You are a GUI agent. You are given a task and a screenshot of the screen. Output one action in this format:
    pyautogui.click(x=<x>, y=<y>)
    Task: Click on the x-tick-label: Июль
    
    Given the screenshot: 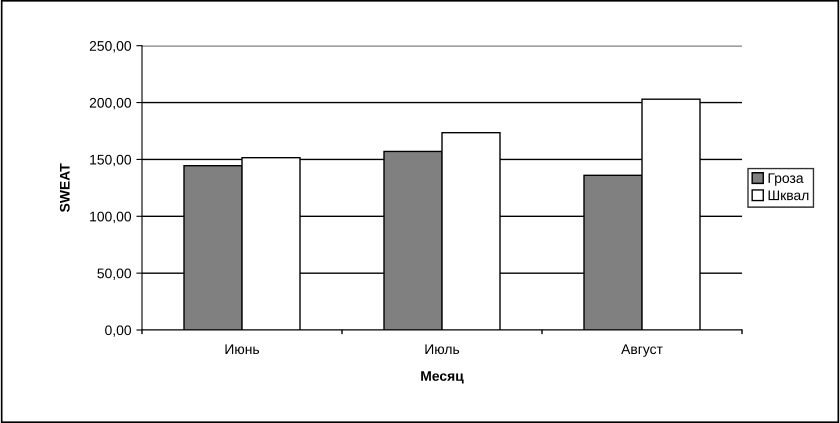 What is the action you would take?
    pyautogui.click(x=442, y=349)
    